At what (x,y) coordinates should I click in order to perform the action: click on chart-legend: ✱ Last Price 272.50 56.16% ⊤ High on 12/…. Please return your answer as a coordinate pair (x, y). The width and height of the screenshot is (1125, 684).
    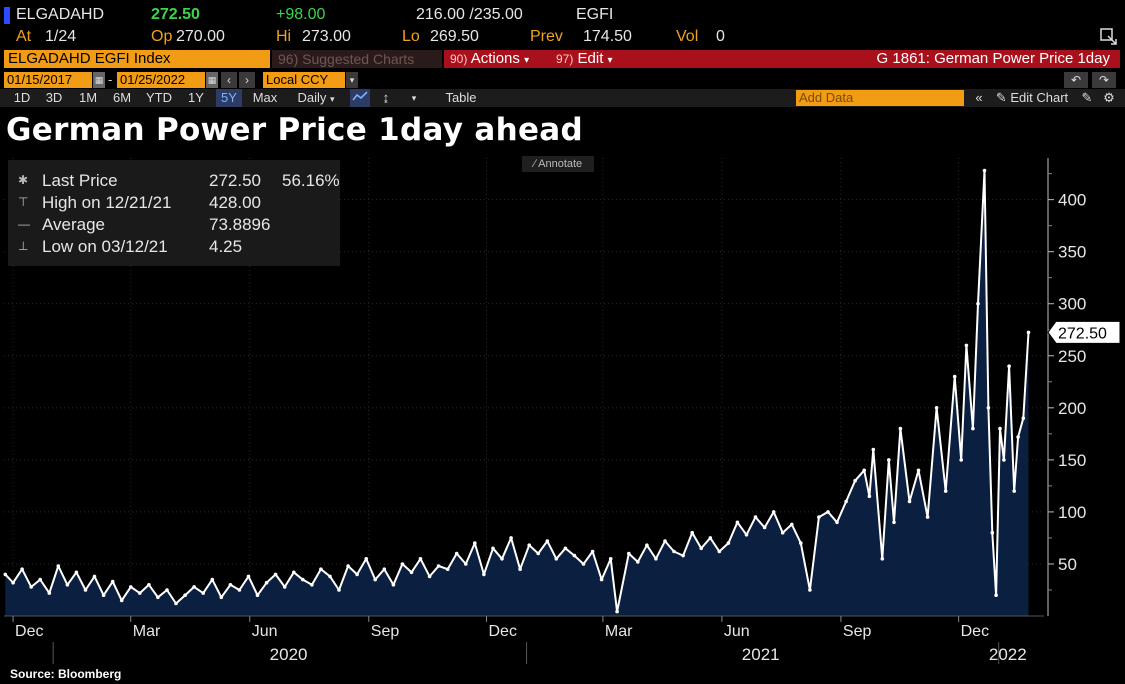
    Looking at the image, I should click on (174, 213).